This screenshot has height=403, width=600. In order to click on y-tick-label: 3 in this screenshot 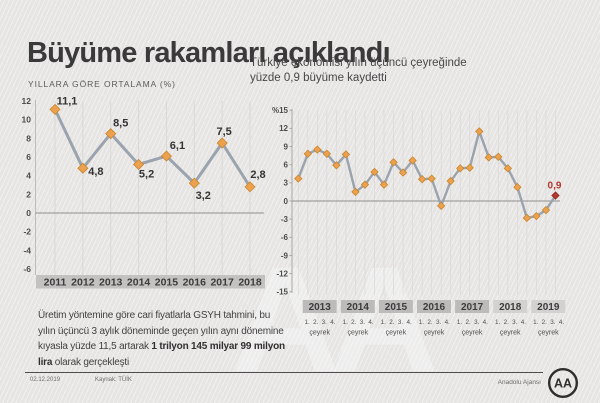, I will do `click(286, 183)`.